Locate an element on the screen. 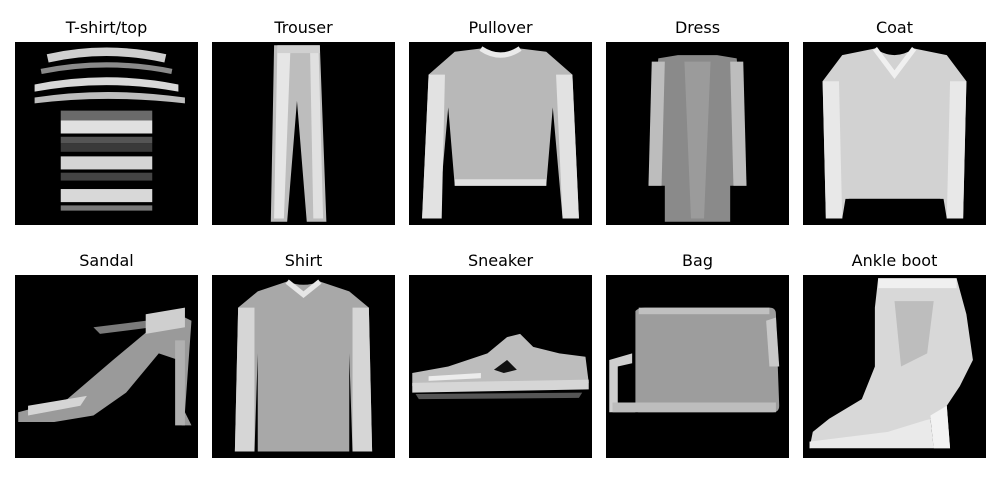  shirt-image is located at coordinates (303, 366).